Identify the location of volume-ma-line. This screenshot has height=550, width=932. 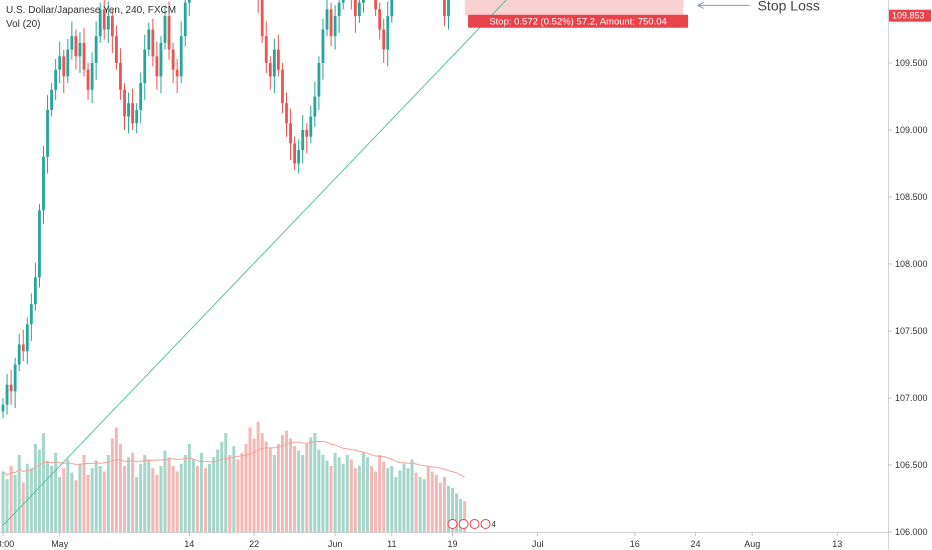
(233, 459).